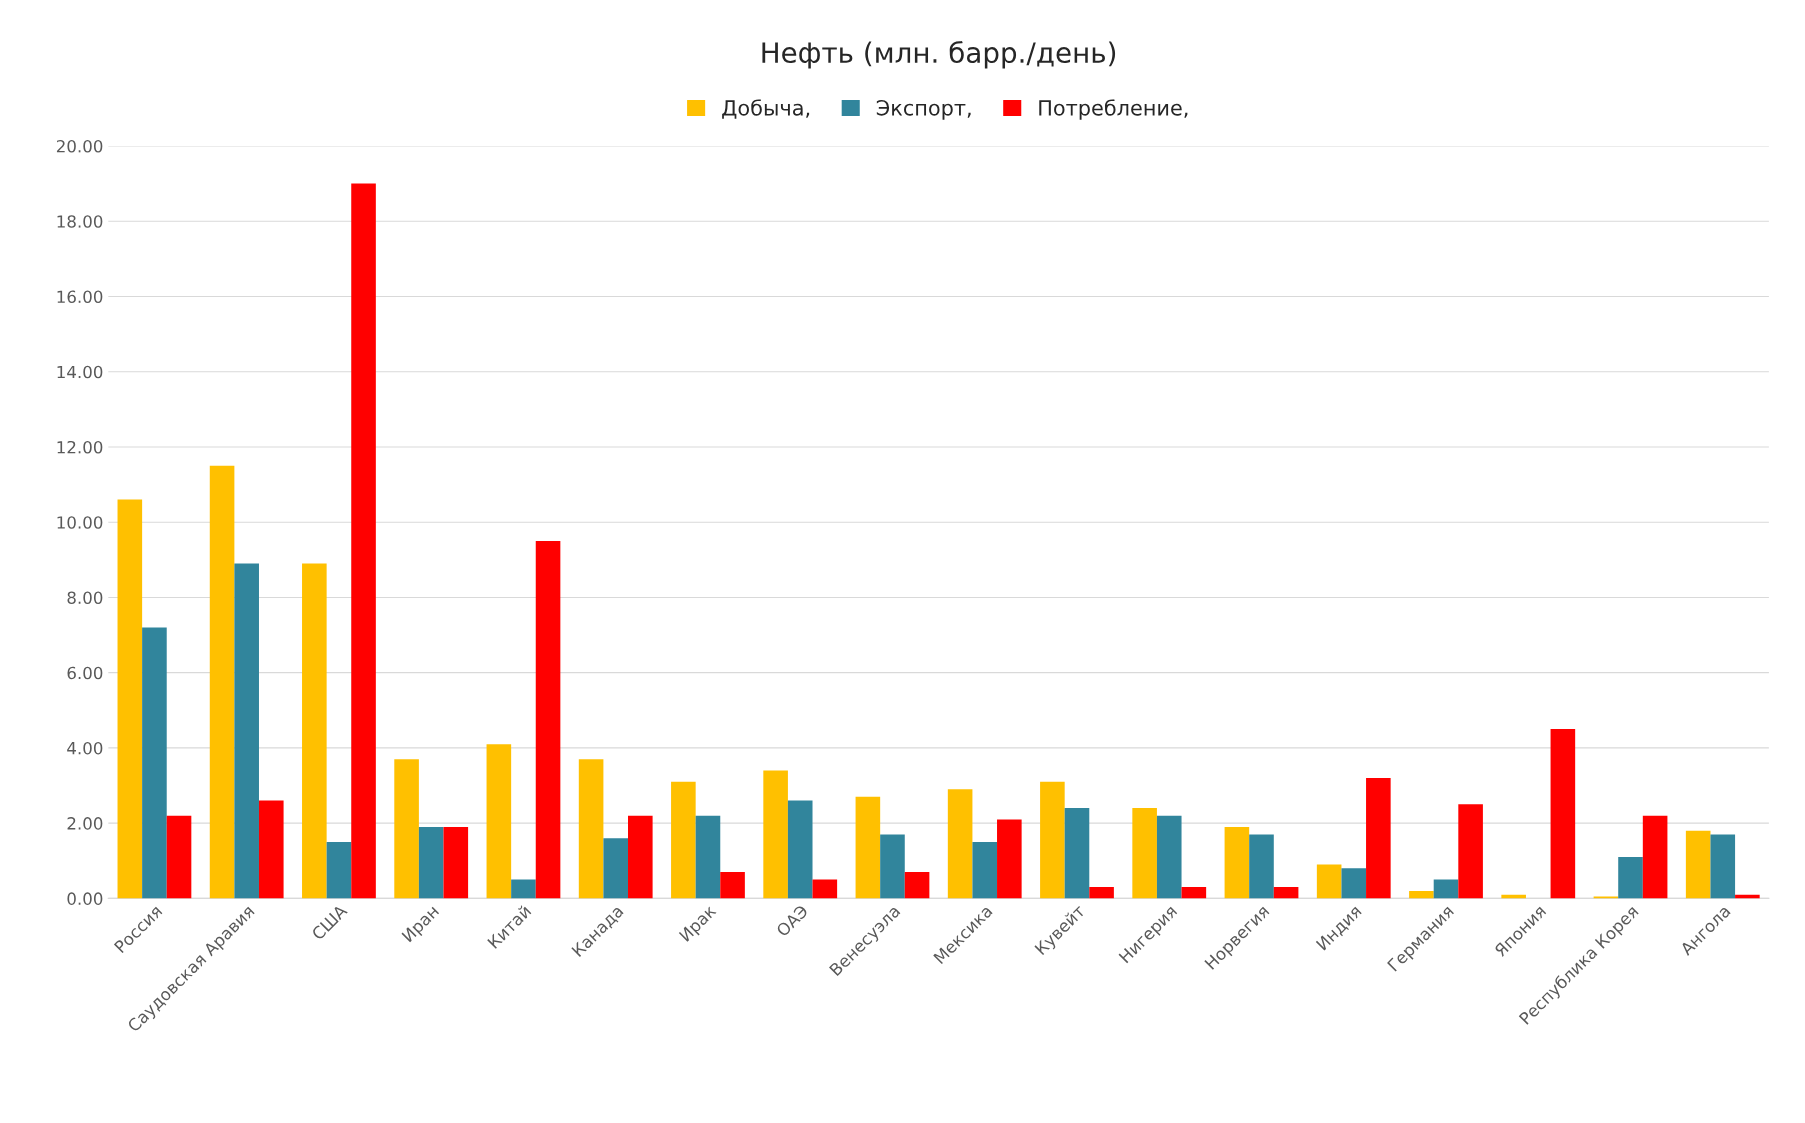 Image resolution: width=1805 pixels, height=1123 pixels. Describe the element at coordinates (80, 447) in the screenshot. I see `y-tick-label: 12.00` at that location.